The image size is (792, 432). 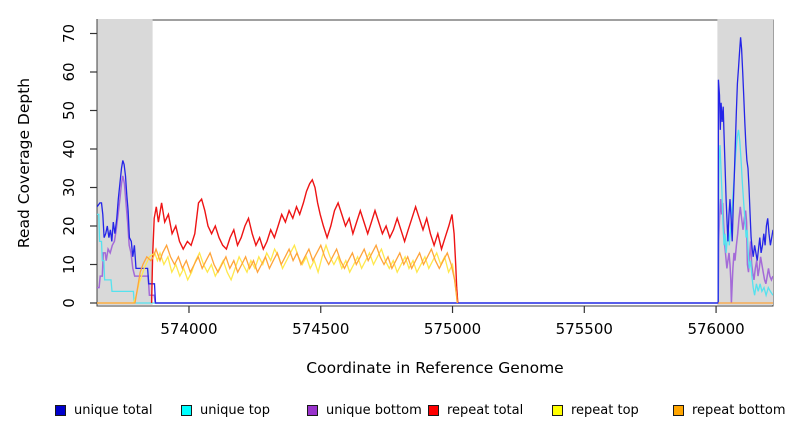 I want to click on legend-label: unique total, so click(x=113, y=410).